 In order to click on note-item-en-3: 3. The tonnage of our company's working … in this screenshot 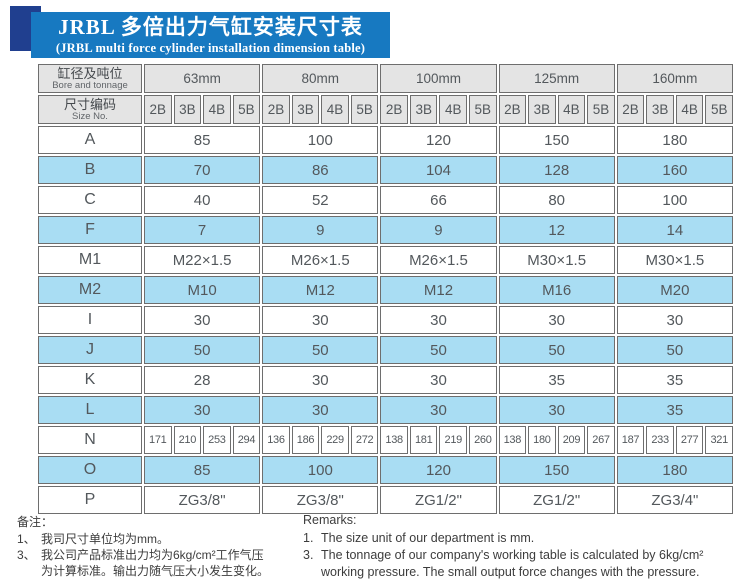, I will do `click(524, 564)`.